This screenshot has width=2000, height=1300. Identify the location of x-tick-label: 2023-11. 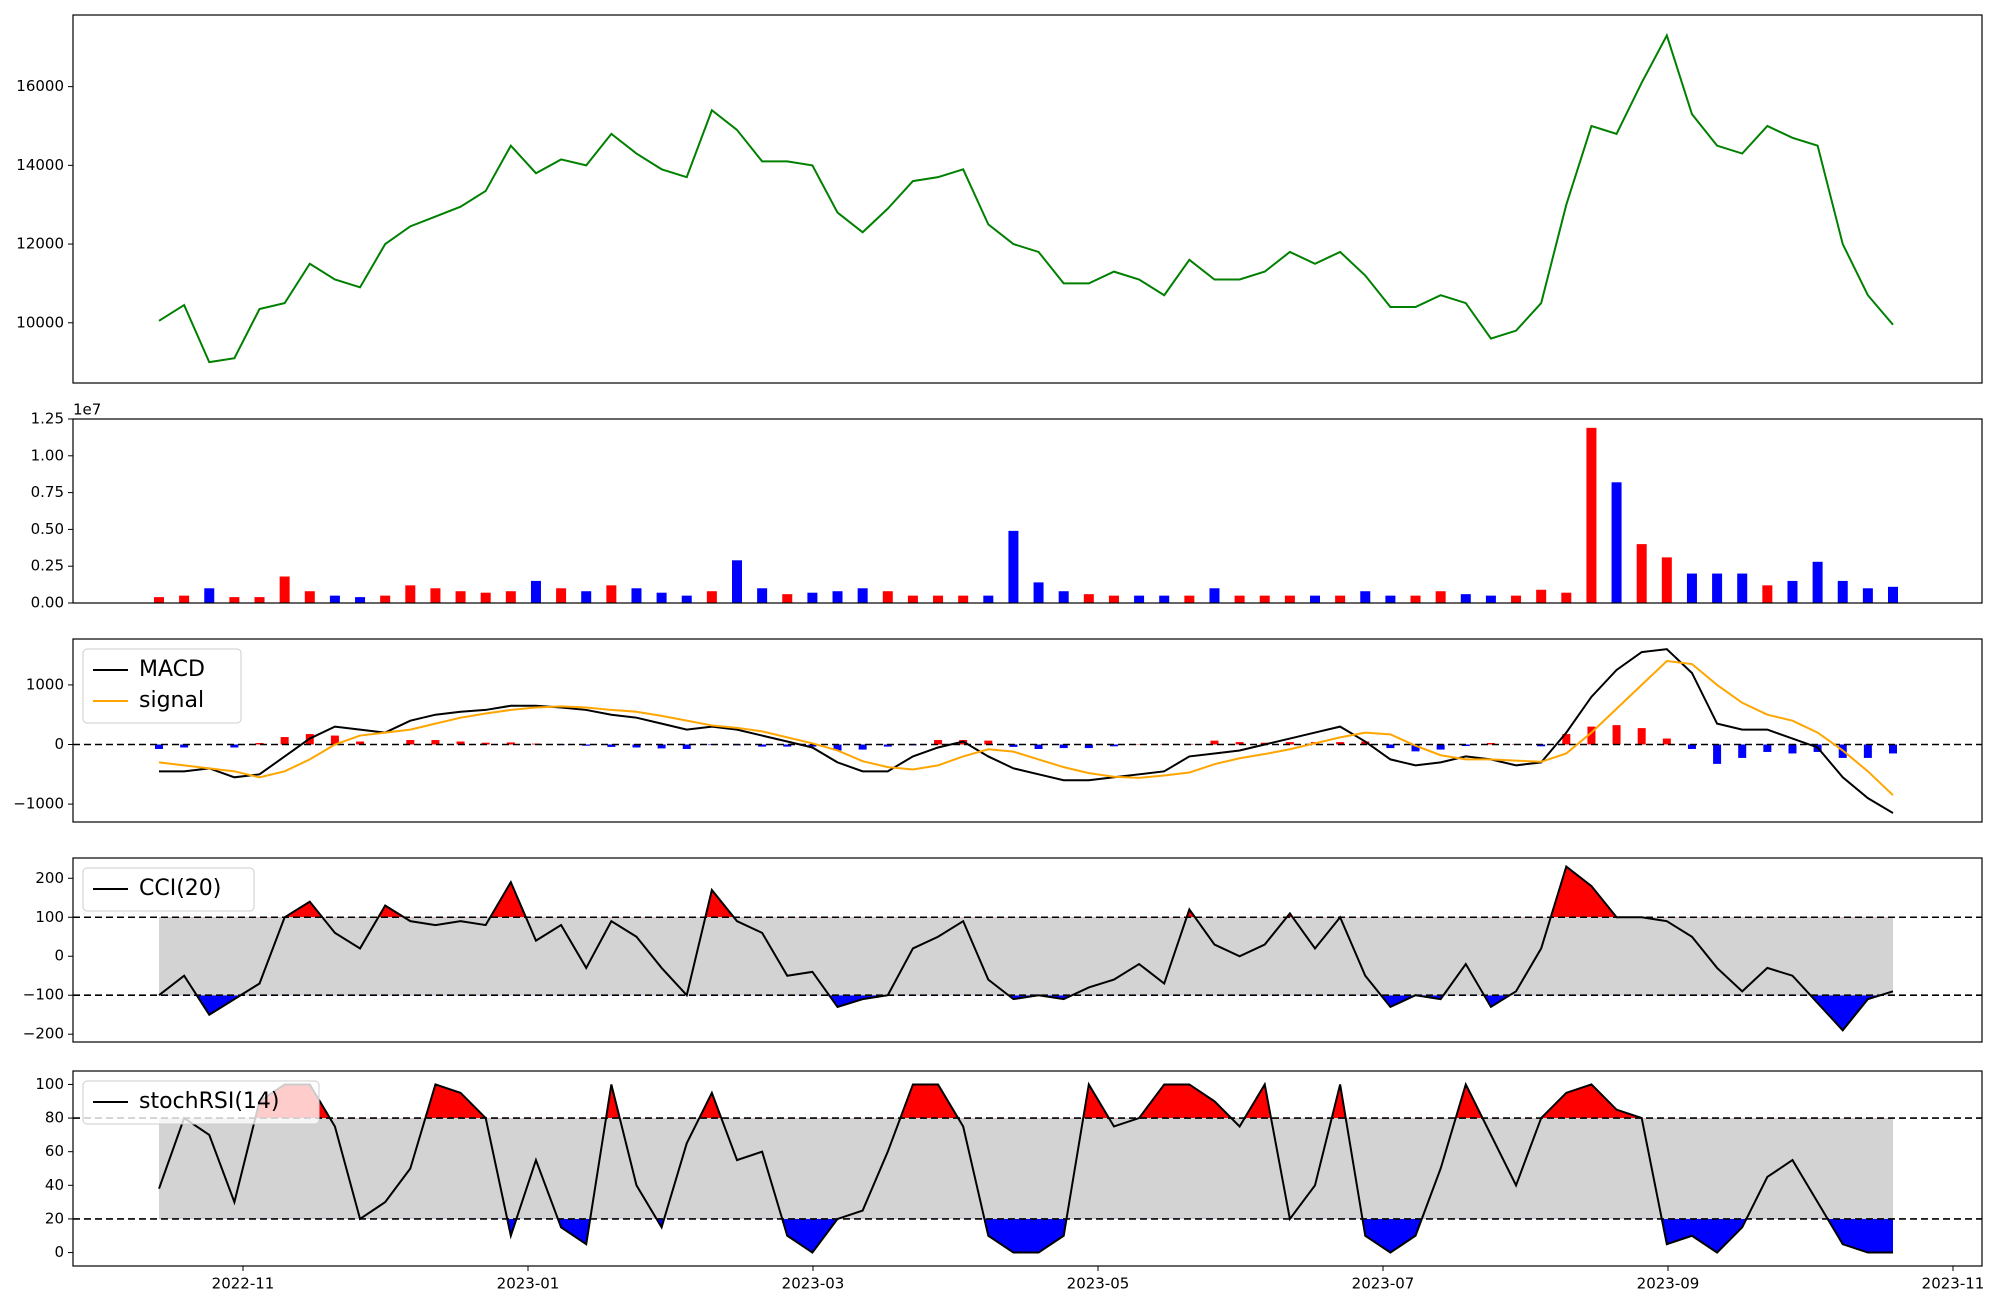
(1953, 1284).